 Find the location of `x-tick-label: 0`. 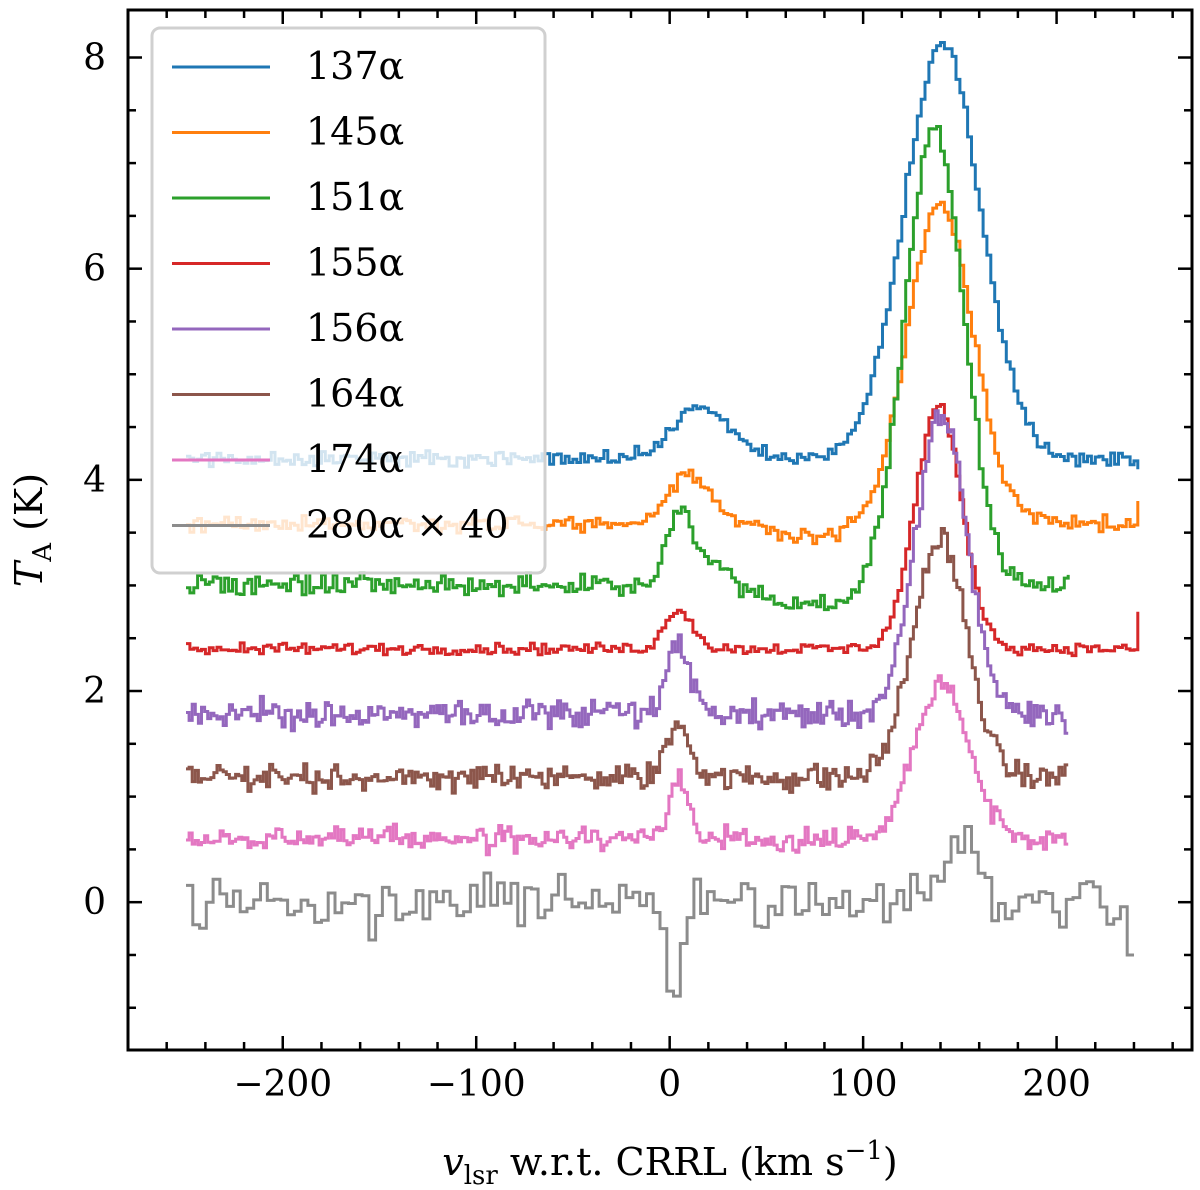

x-tick-label: 0 is located at coordinates (669, 1084).